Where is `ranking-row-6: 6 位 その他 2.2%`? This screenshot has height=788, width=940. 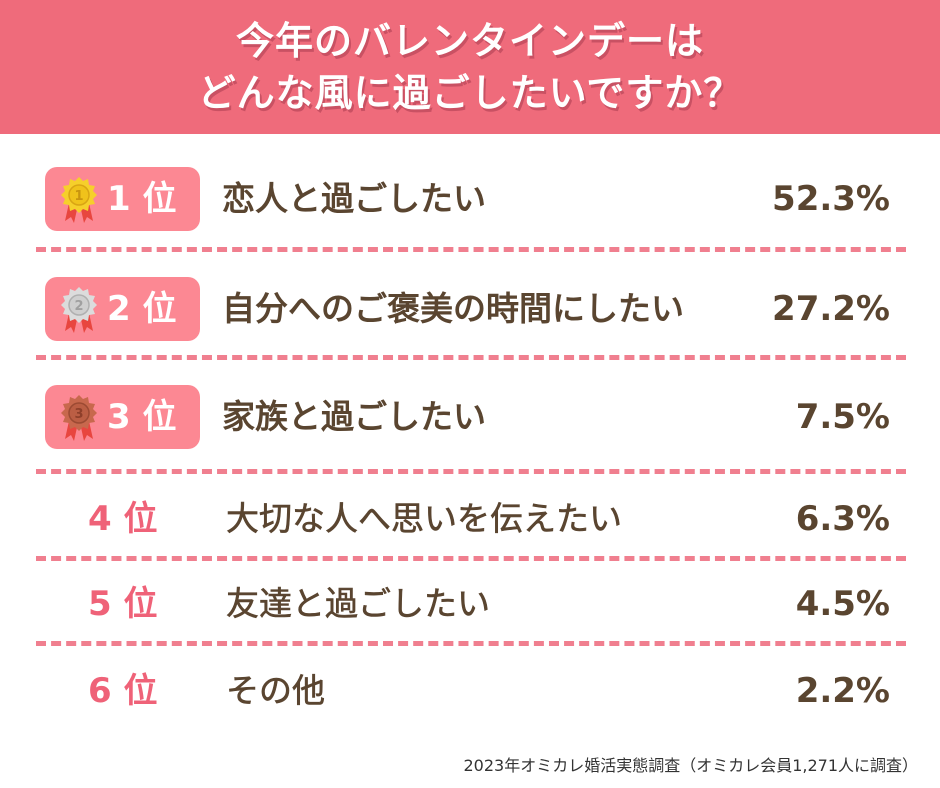
ranking-row-6: 6 位 その他 2.2% is located at coordinates (470, 691).